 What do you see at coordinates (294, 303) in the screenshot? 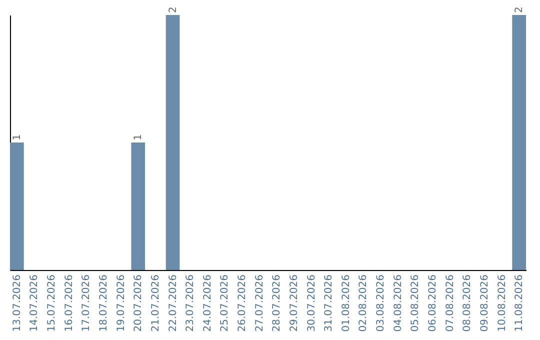
I see `x-tick-label: 29.07.2026` at bounding box center [294, 303].